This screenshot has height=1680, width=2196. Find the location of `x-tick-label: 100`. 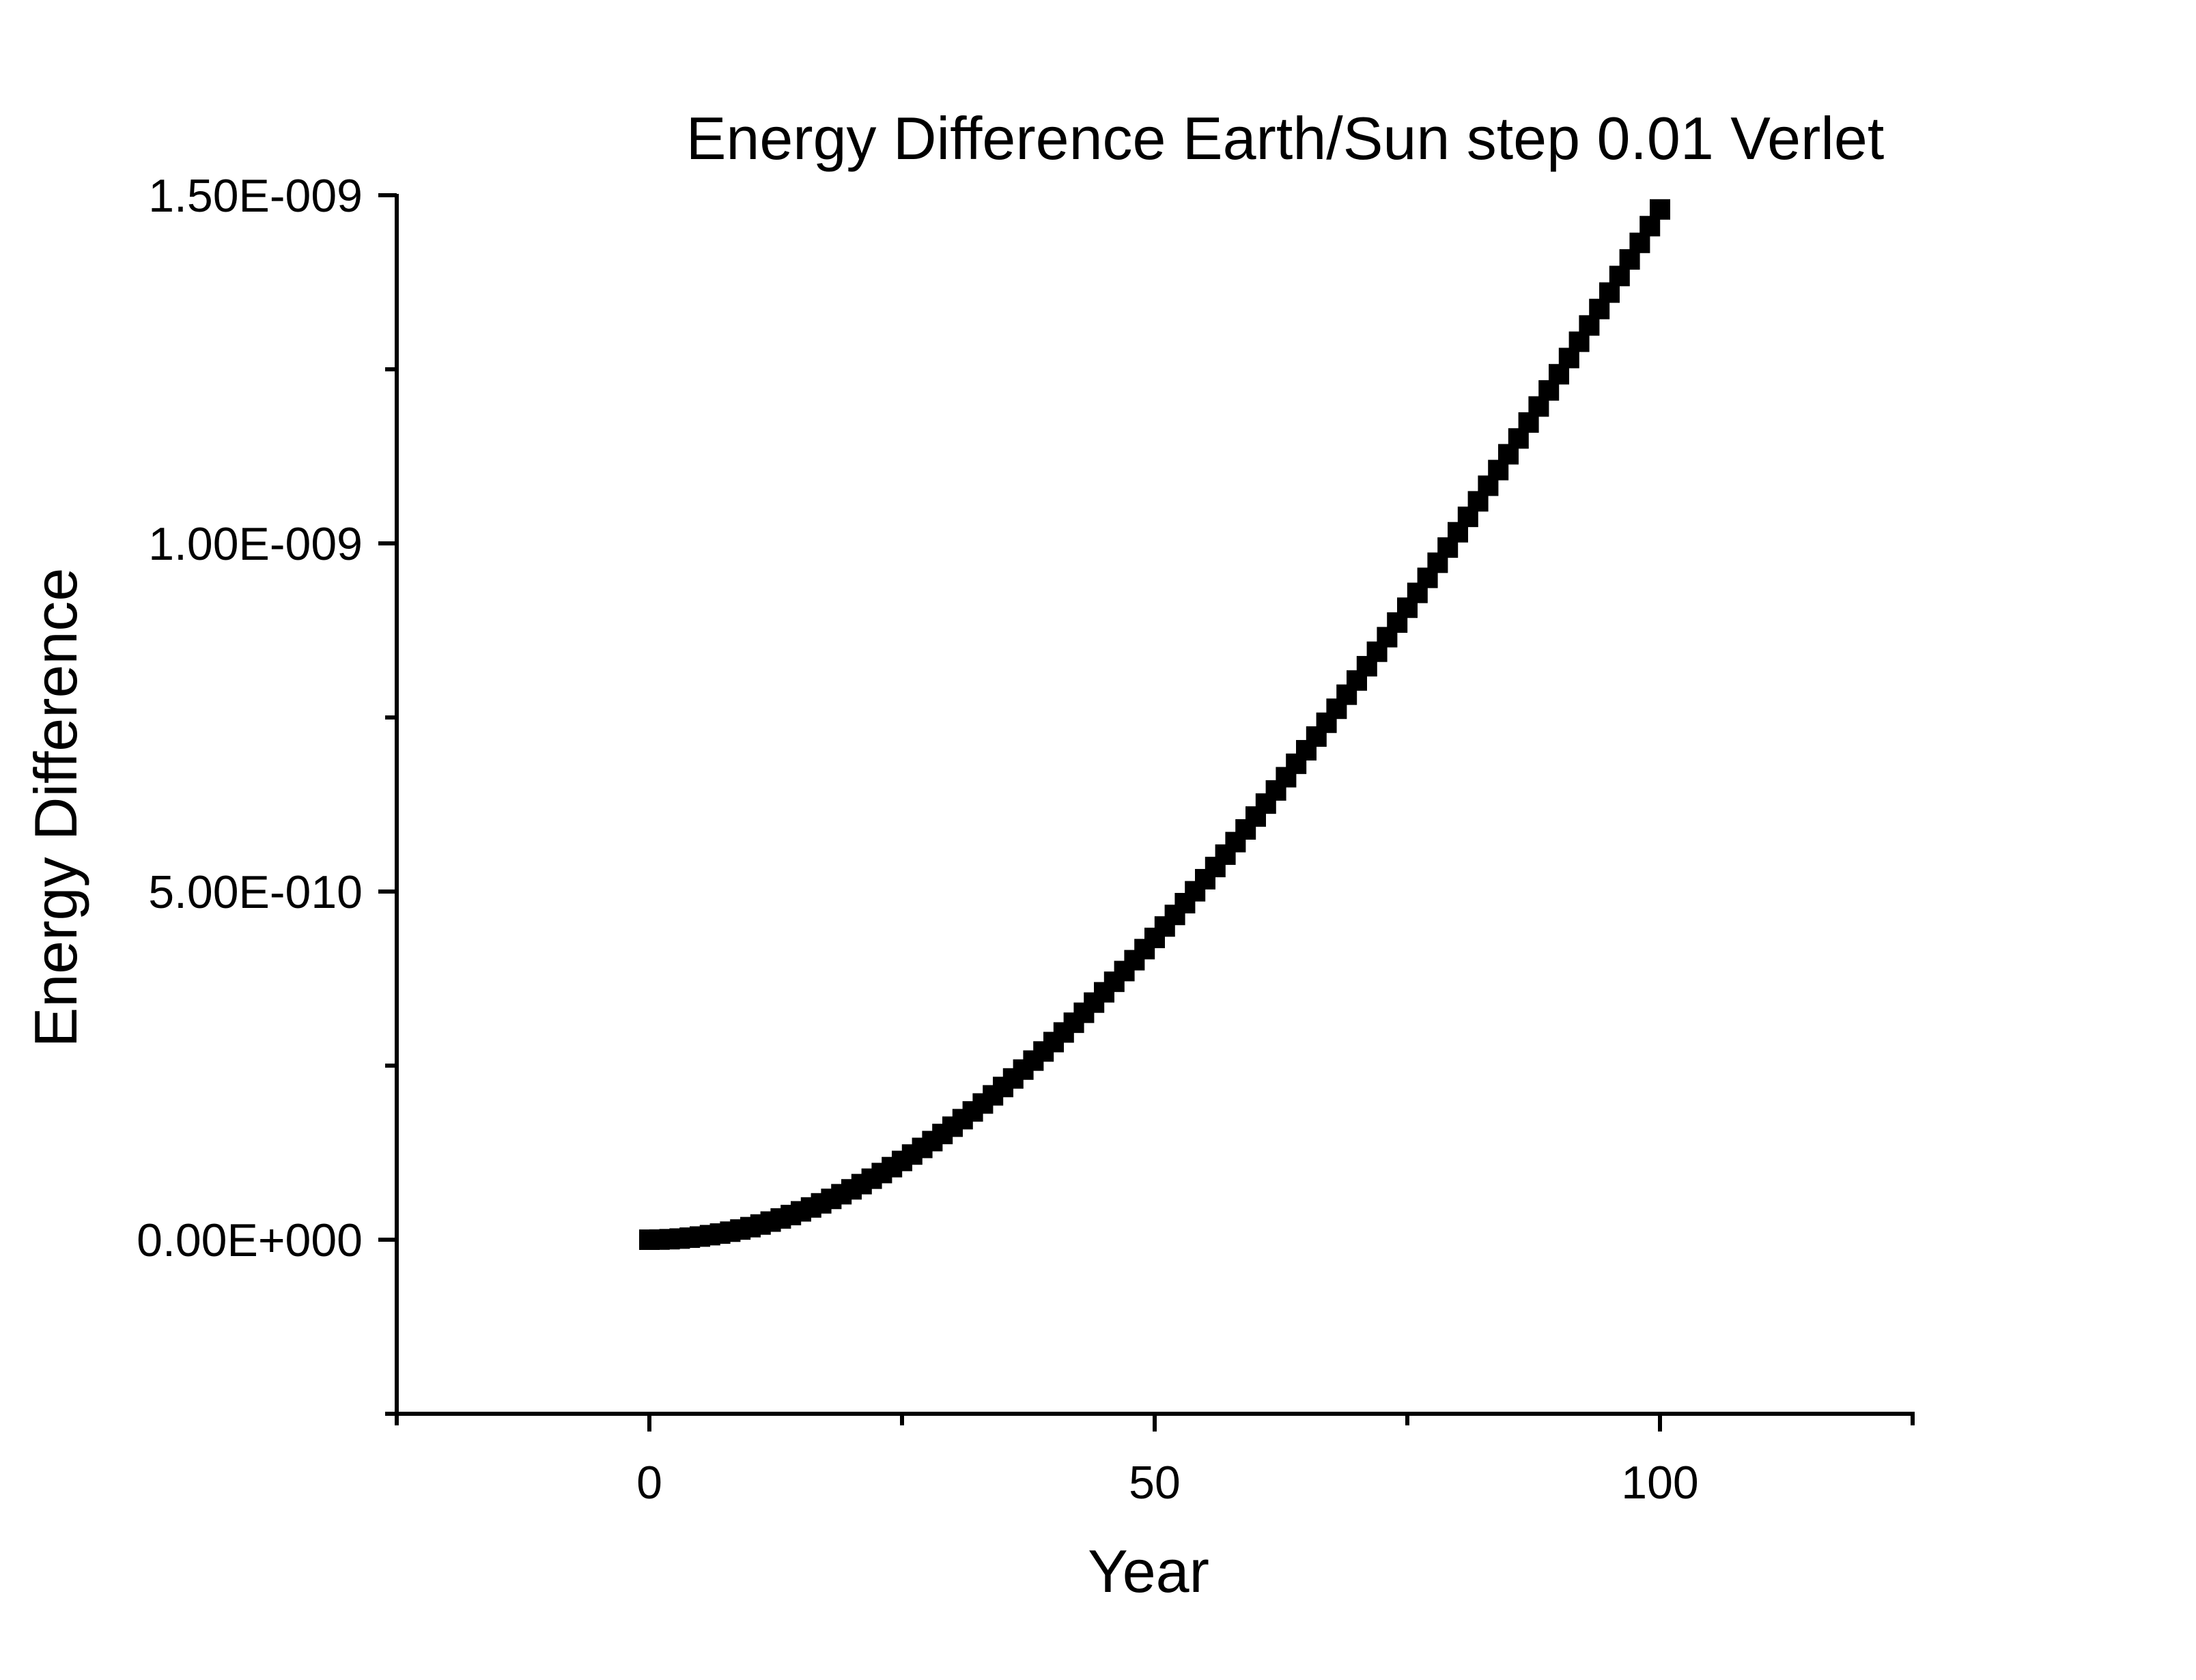

x-tick-label: 100 is located at coordinates (1659, 1483).